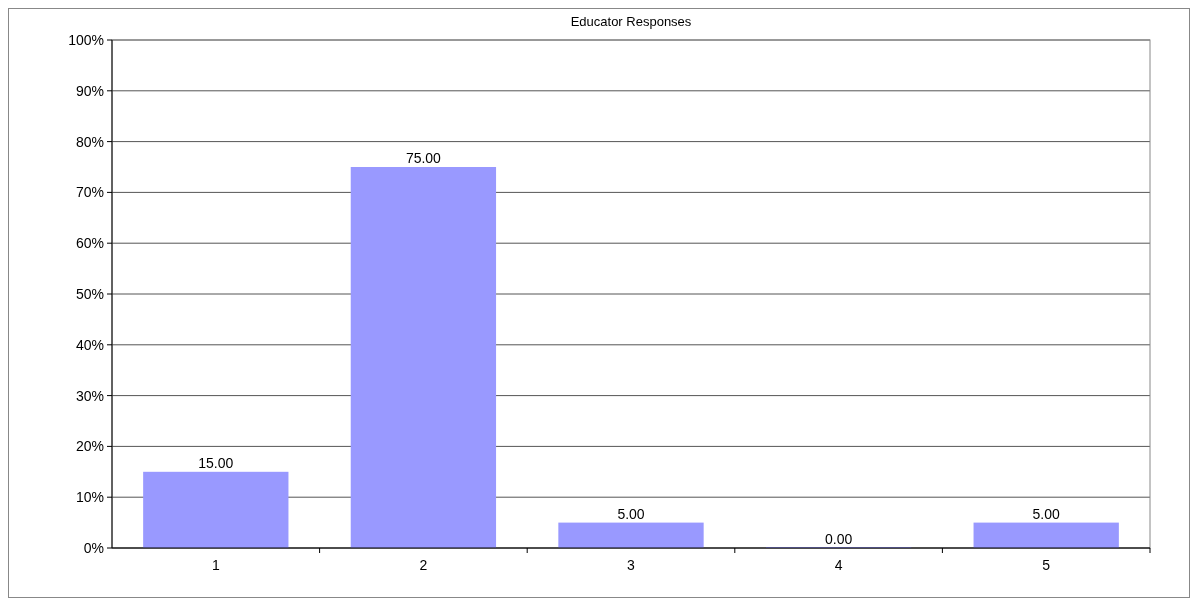 Image resolution: width=1198 pixels, height=606 pixels. Describe the element at coordinates (89, 446) in the screenshot. I see `y-tick-label: 20%` at that location.